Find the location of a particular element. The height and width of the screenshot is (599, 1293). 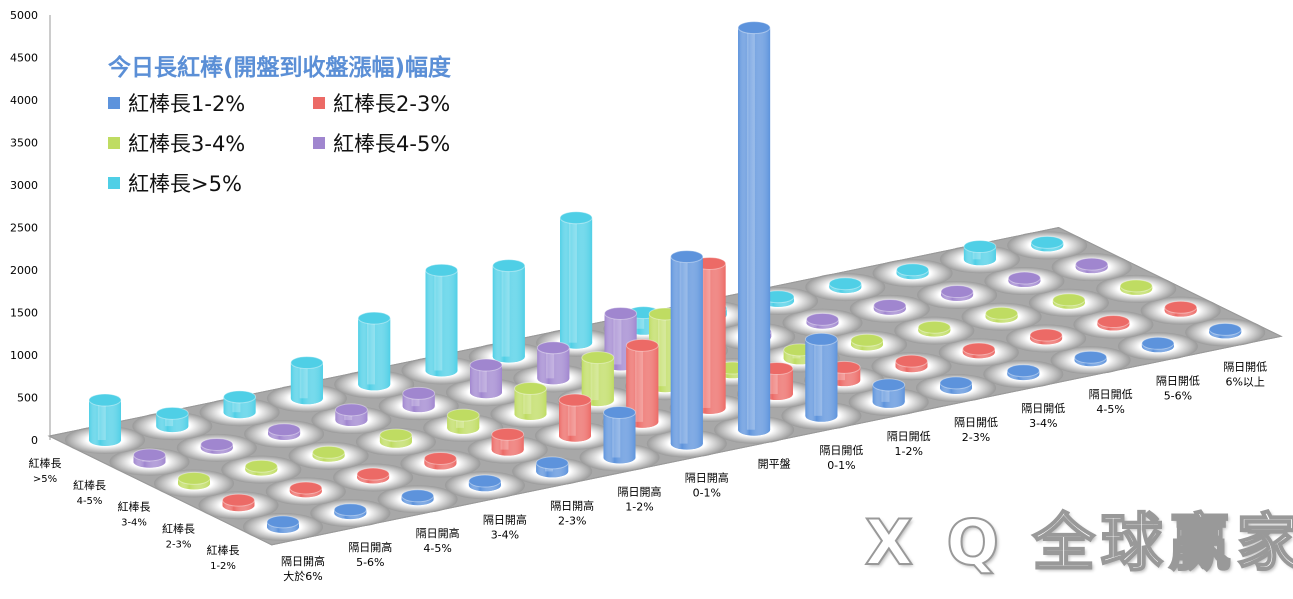

y-tick-label: 4500 is located at coordinates (24, 58).